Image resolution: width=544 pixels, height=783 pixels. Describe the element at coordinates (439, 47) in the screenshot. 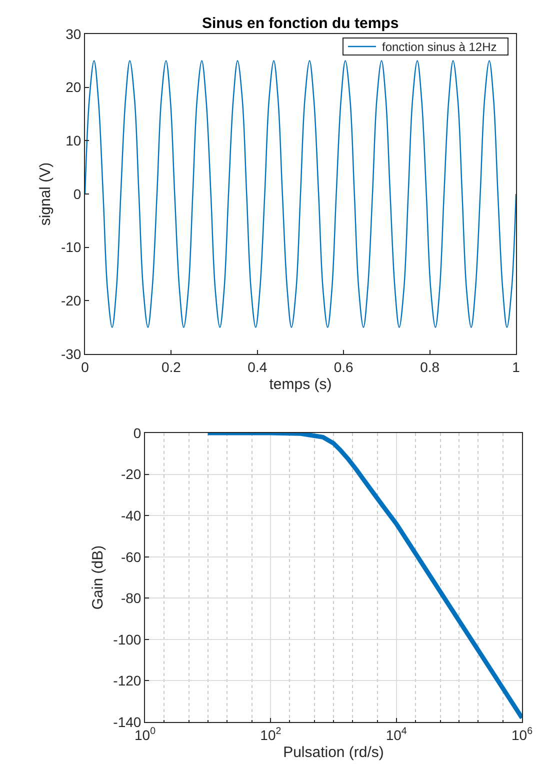

I see `legend-label: fonction sinus à 12Hz` at that location.